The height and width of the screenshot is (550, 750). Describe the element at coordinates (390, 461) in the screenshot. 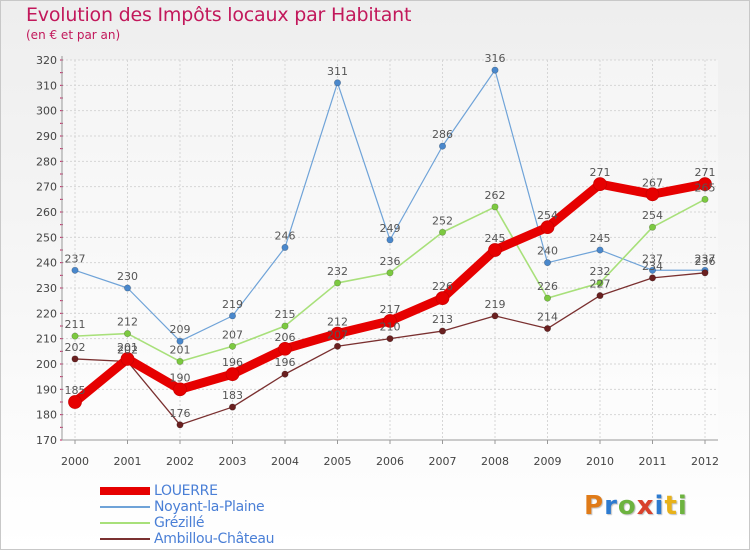

I see `x-tick-label: 2006` at that location.